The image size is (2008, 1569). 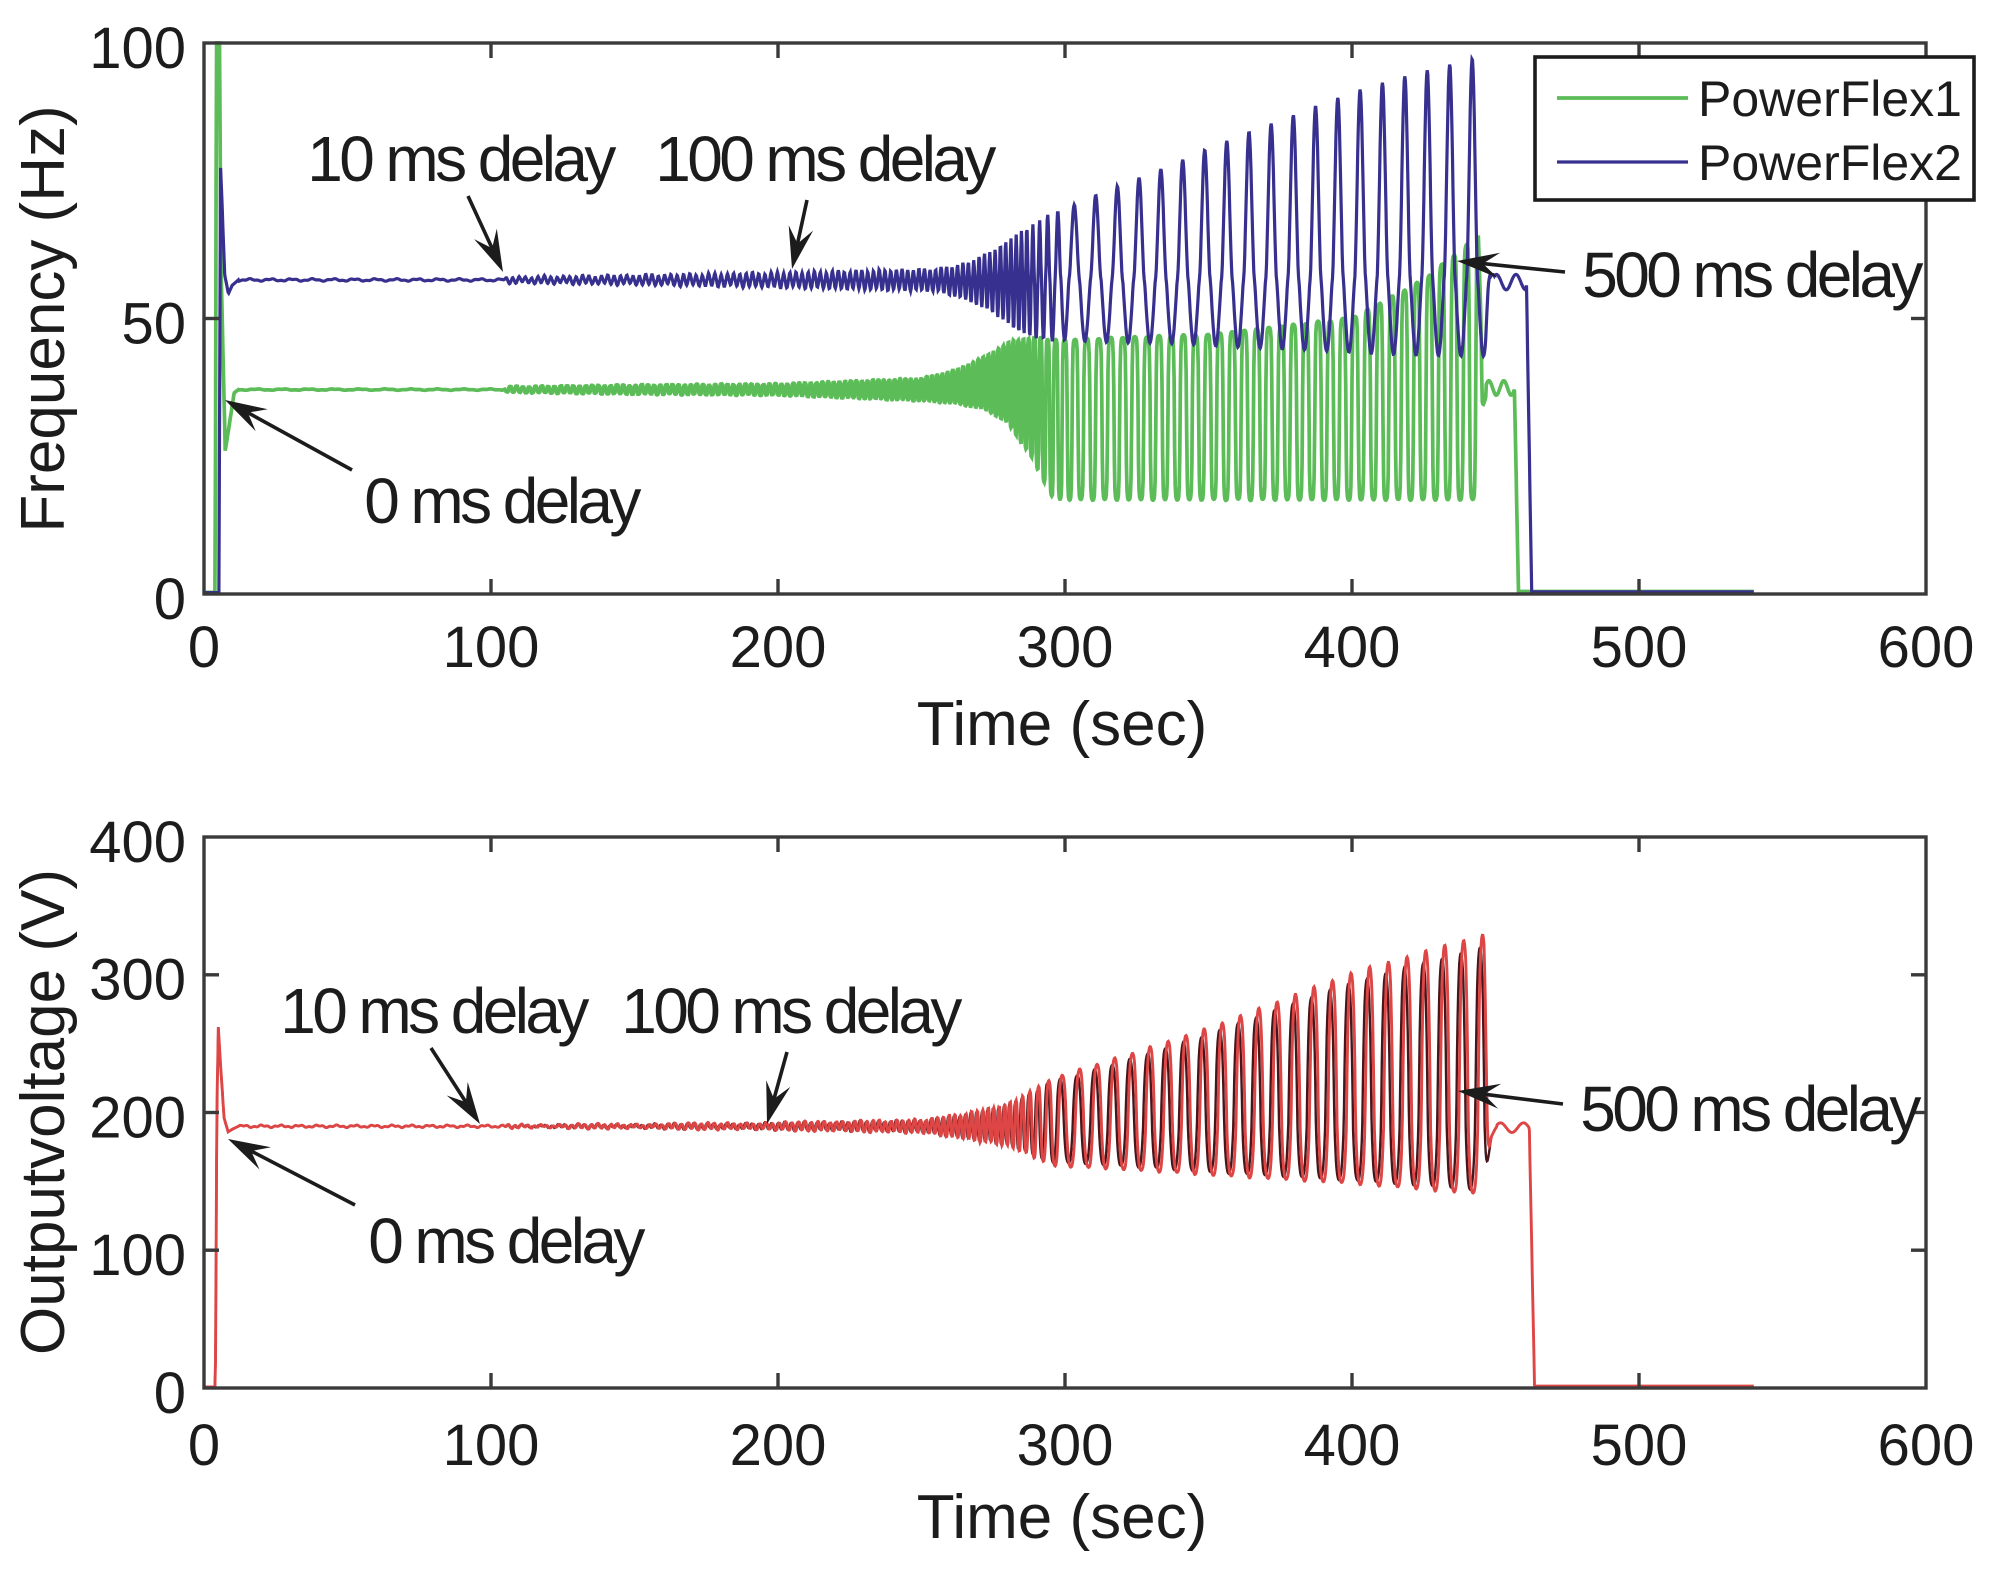 I want to click on svg-text: Outputvoltage (V), so click(x=43, y=1112).